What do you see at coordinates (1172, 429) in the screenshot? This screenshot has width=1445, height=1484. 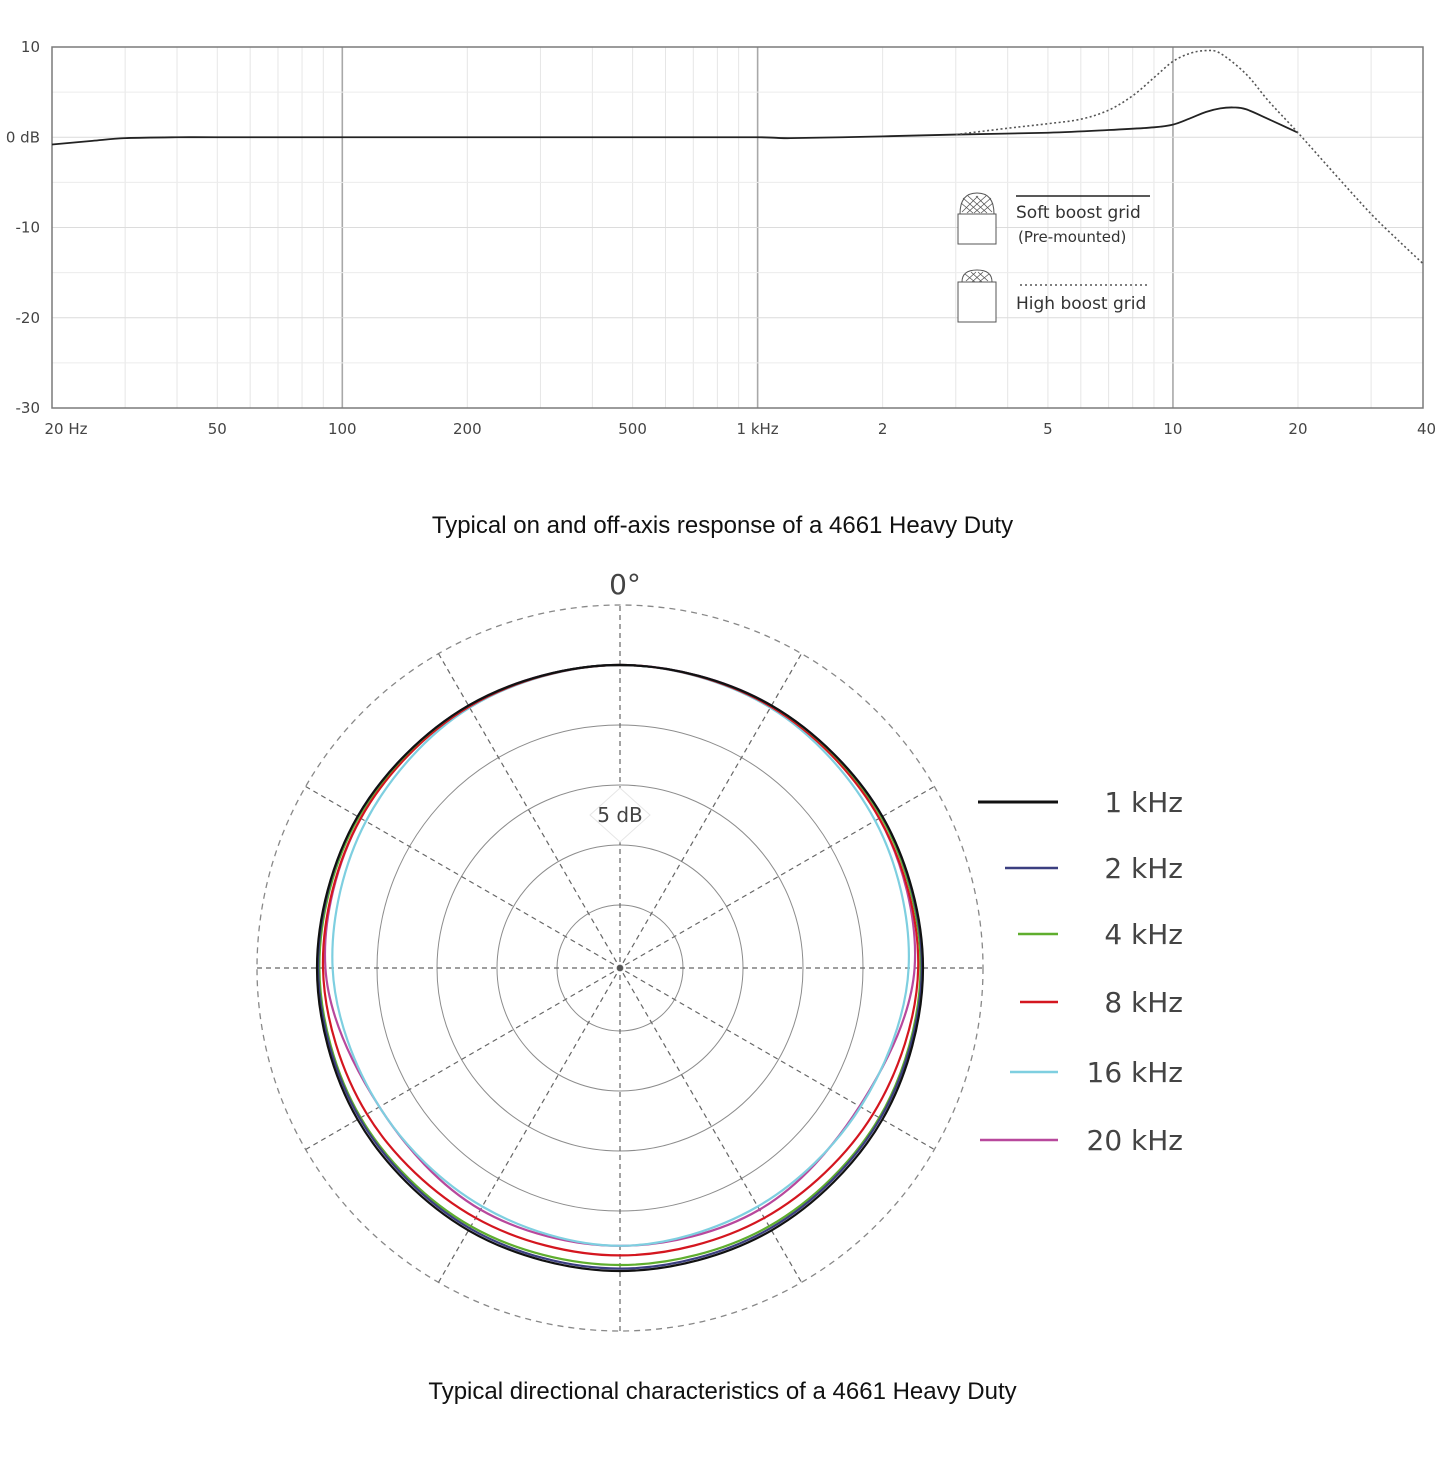 I see `x-tick-label: 10` at bounding box center [1172, 429].